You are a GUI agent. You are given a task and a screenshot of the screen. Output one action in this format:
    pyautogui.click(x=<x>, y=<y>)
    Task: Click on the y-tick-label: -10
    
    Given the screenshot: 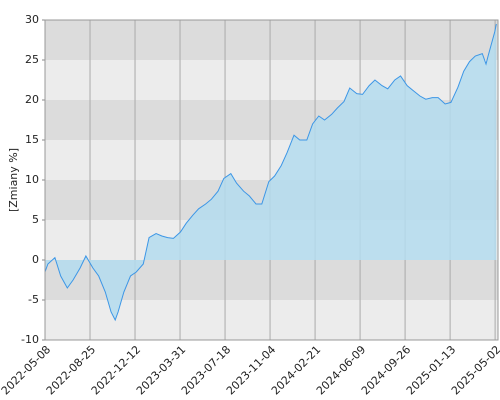 What is the action you would take?
    pyautogui.click(x=30, y=339)
    